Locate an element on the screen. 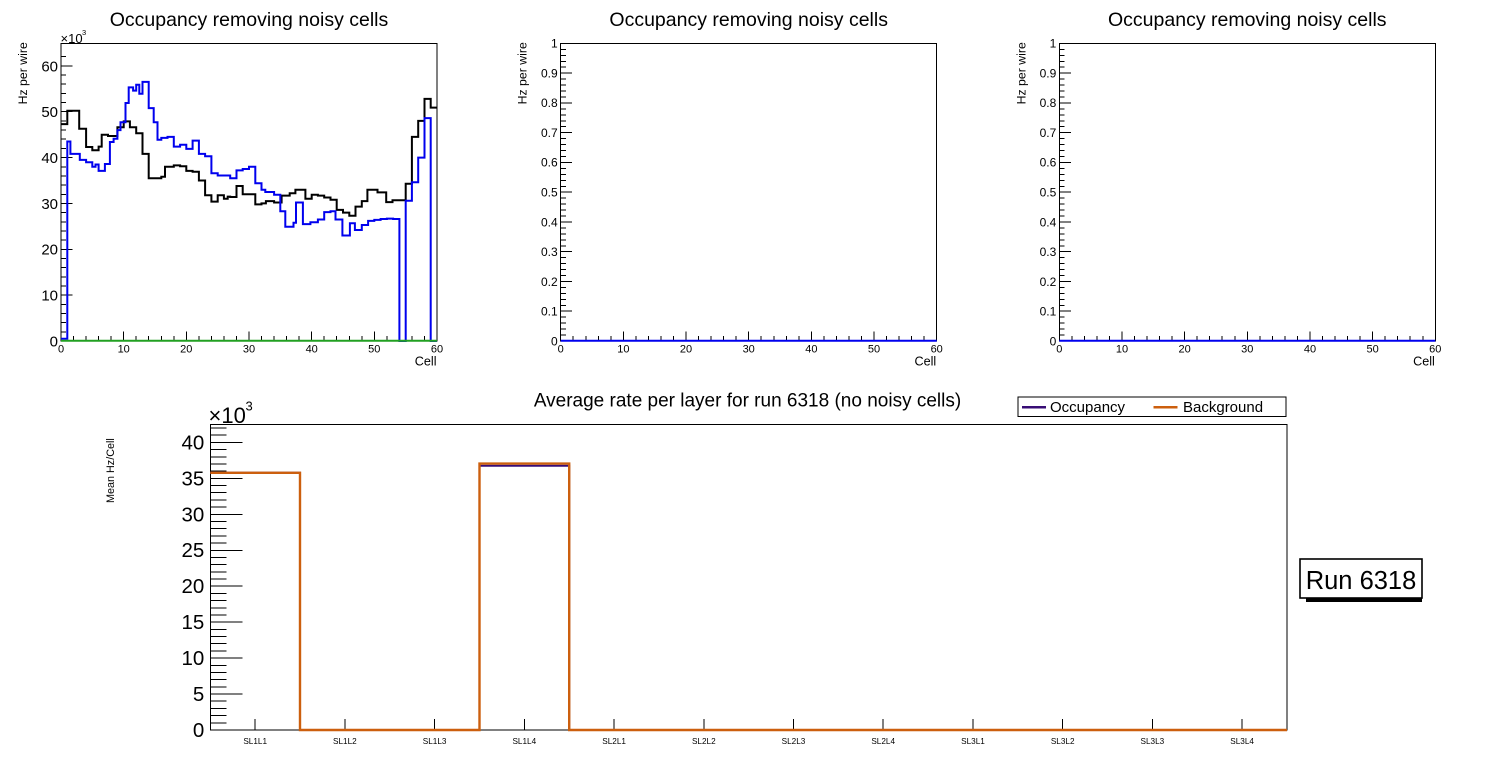  svg-text: SL3L3 is located at coordinates (1153, 741).